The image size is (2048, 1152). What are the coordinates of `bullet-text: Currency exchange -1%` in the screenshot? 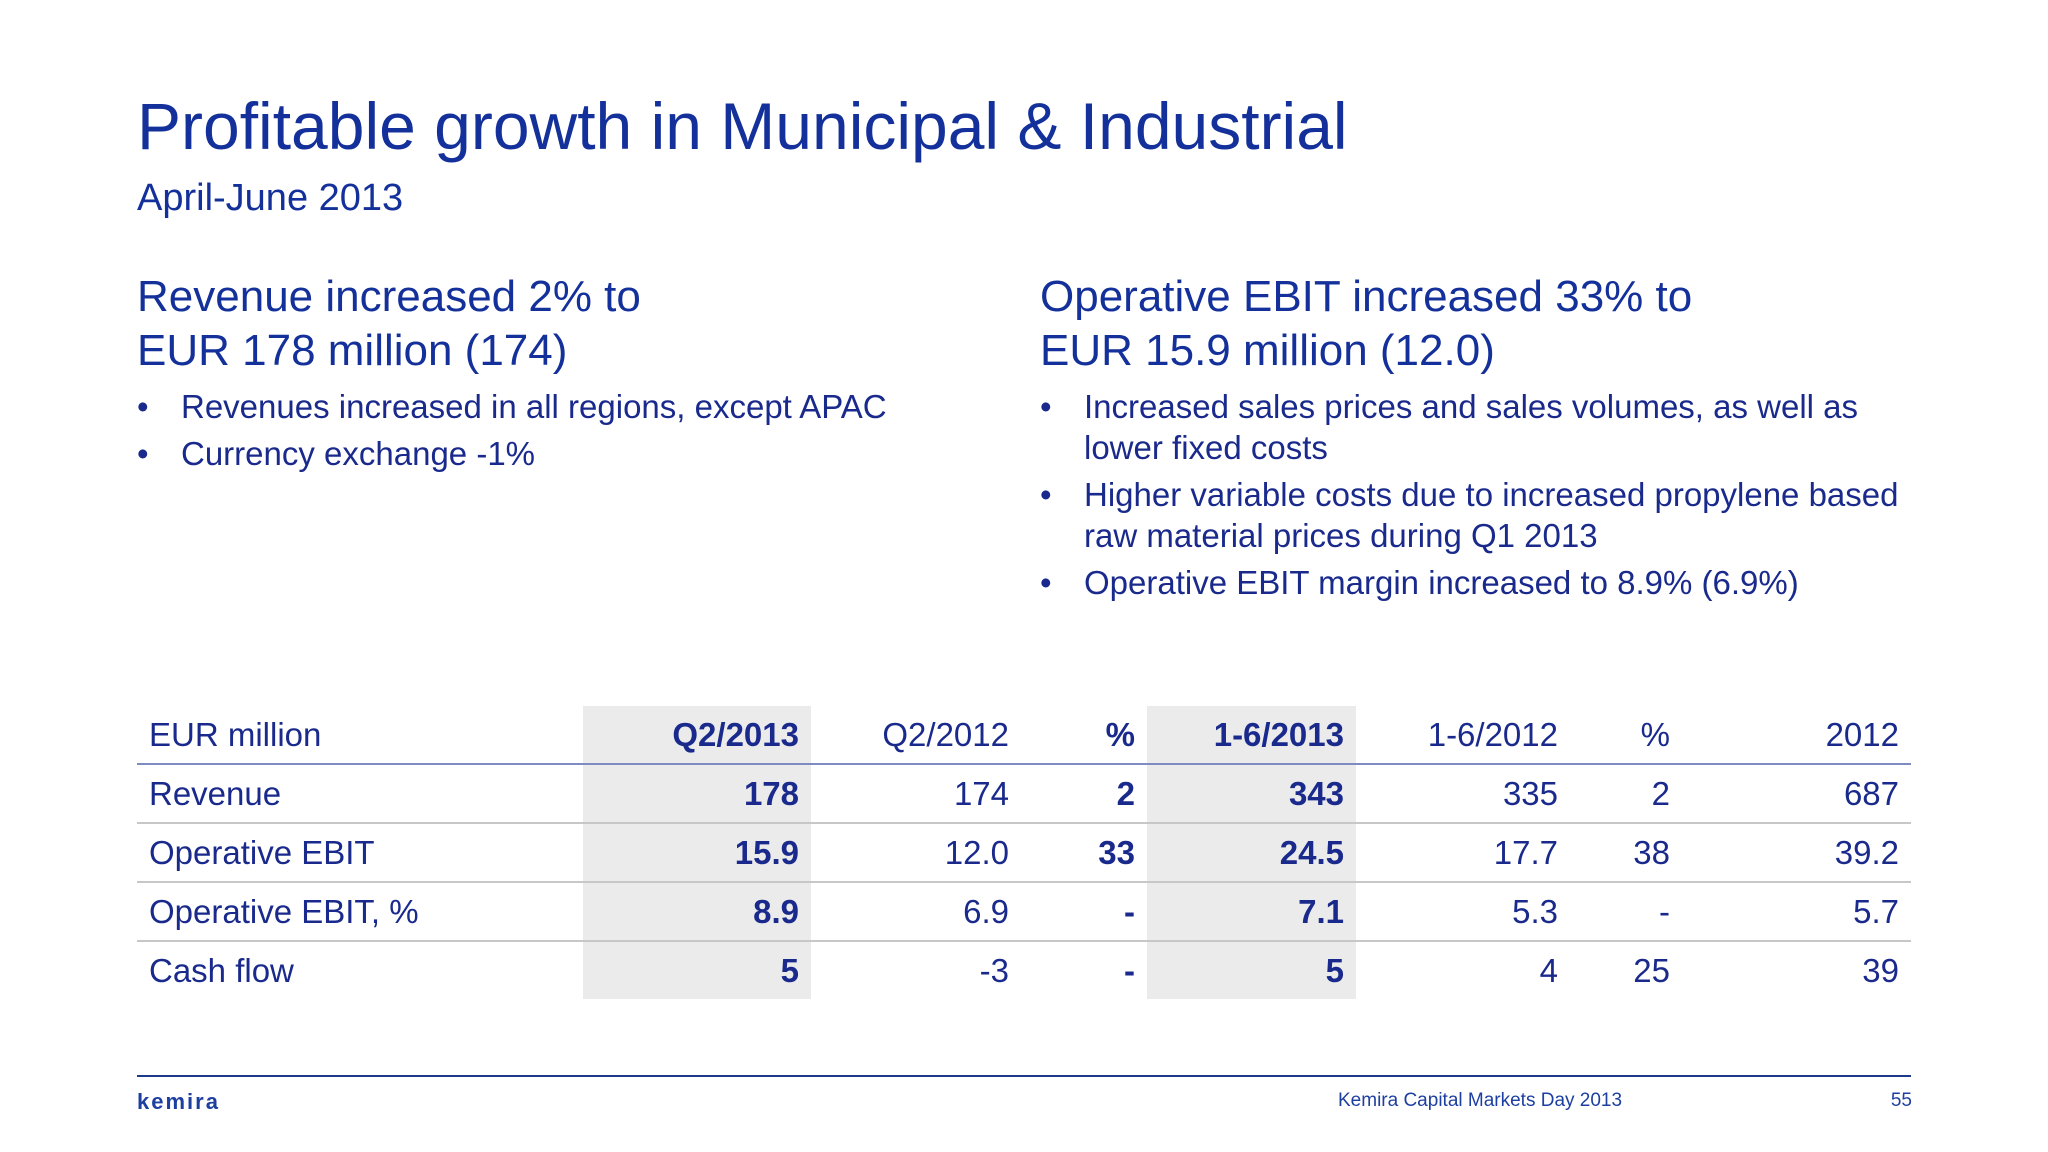 It's located at (358, 453).